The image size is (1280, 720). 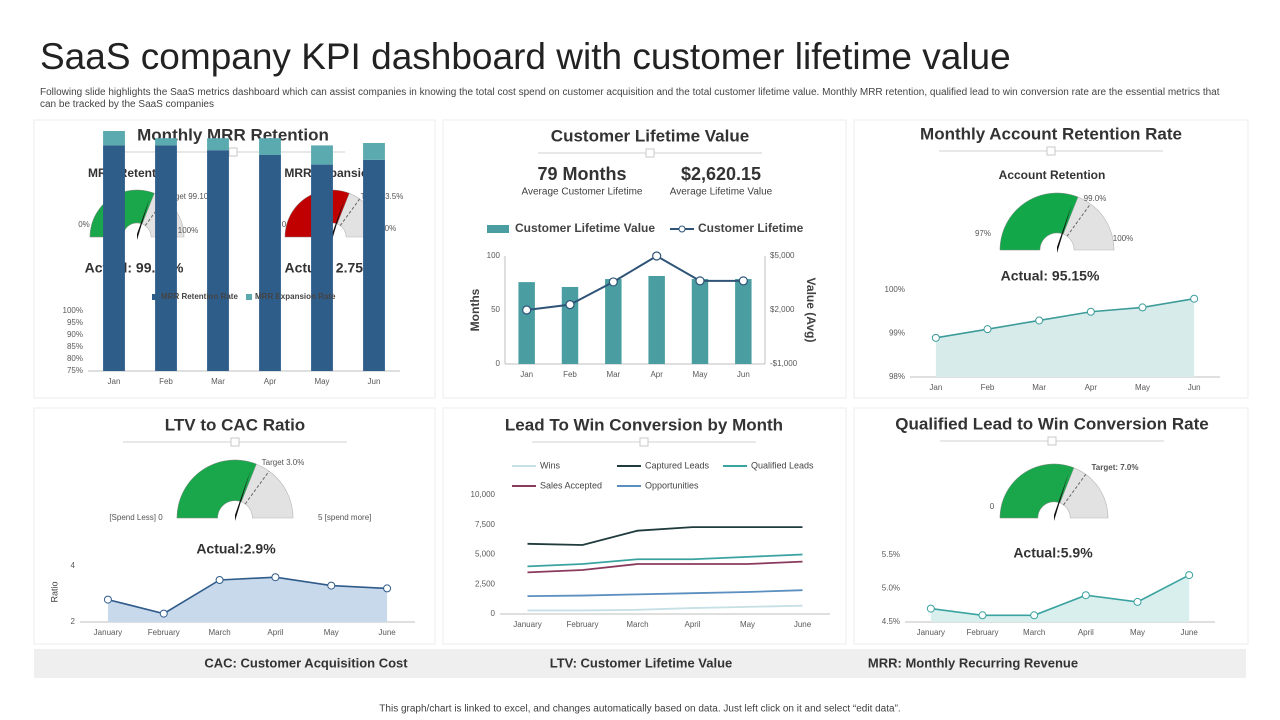 What do you see at coordinates (306, 662) in the screenshot?
I see `glossary-item: CAC: Customer Acquisition Cost` at bounding box center [306, 662].